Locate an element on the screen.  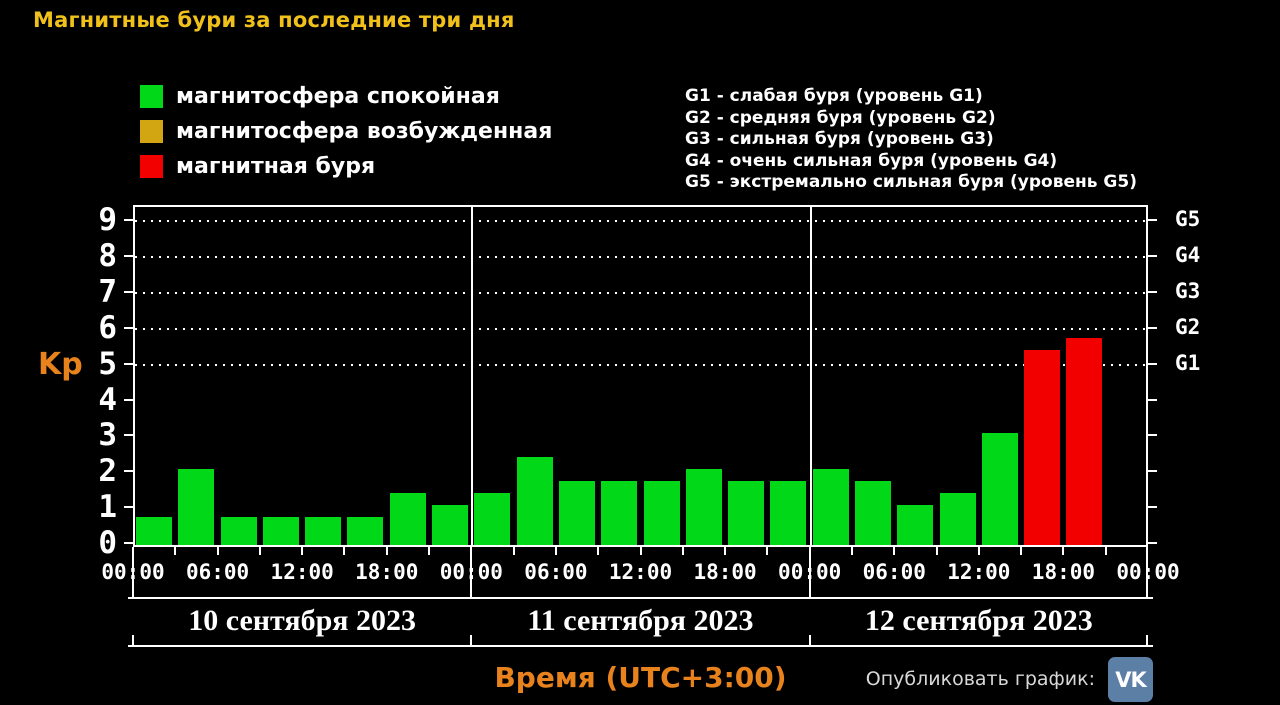
x-tick-label: 12:00 is located at coordinates (640, 572).